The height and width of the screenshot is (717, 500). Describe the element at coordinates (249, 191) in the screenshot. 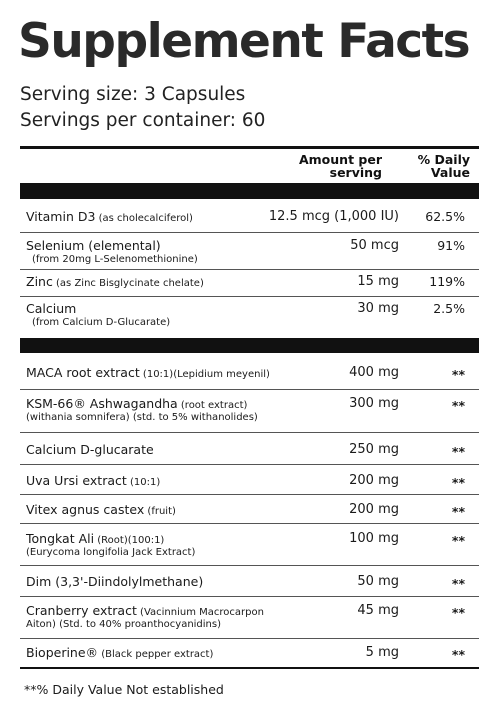

I see `header-band` at that location.